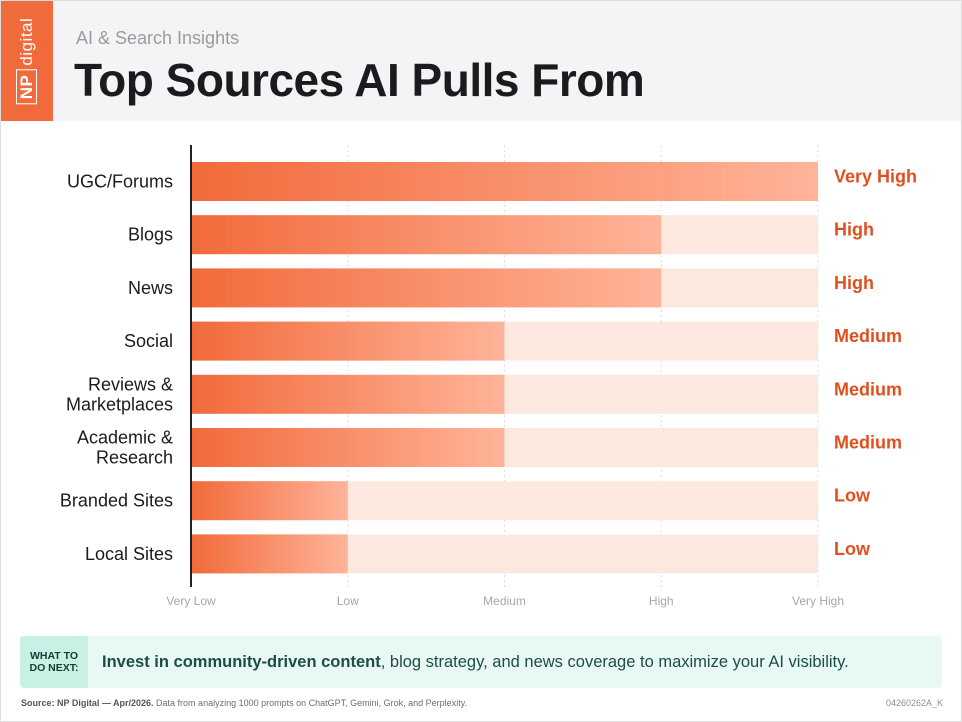  Describe the element at coordinates (661, 601) in the screenshot. I see `x-tick-label: High` at that location.